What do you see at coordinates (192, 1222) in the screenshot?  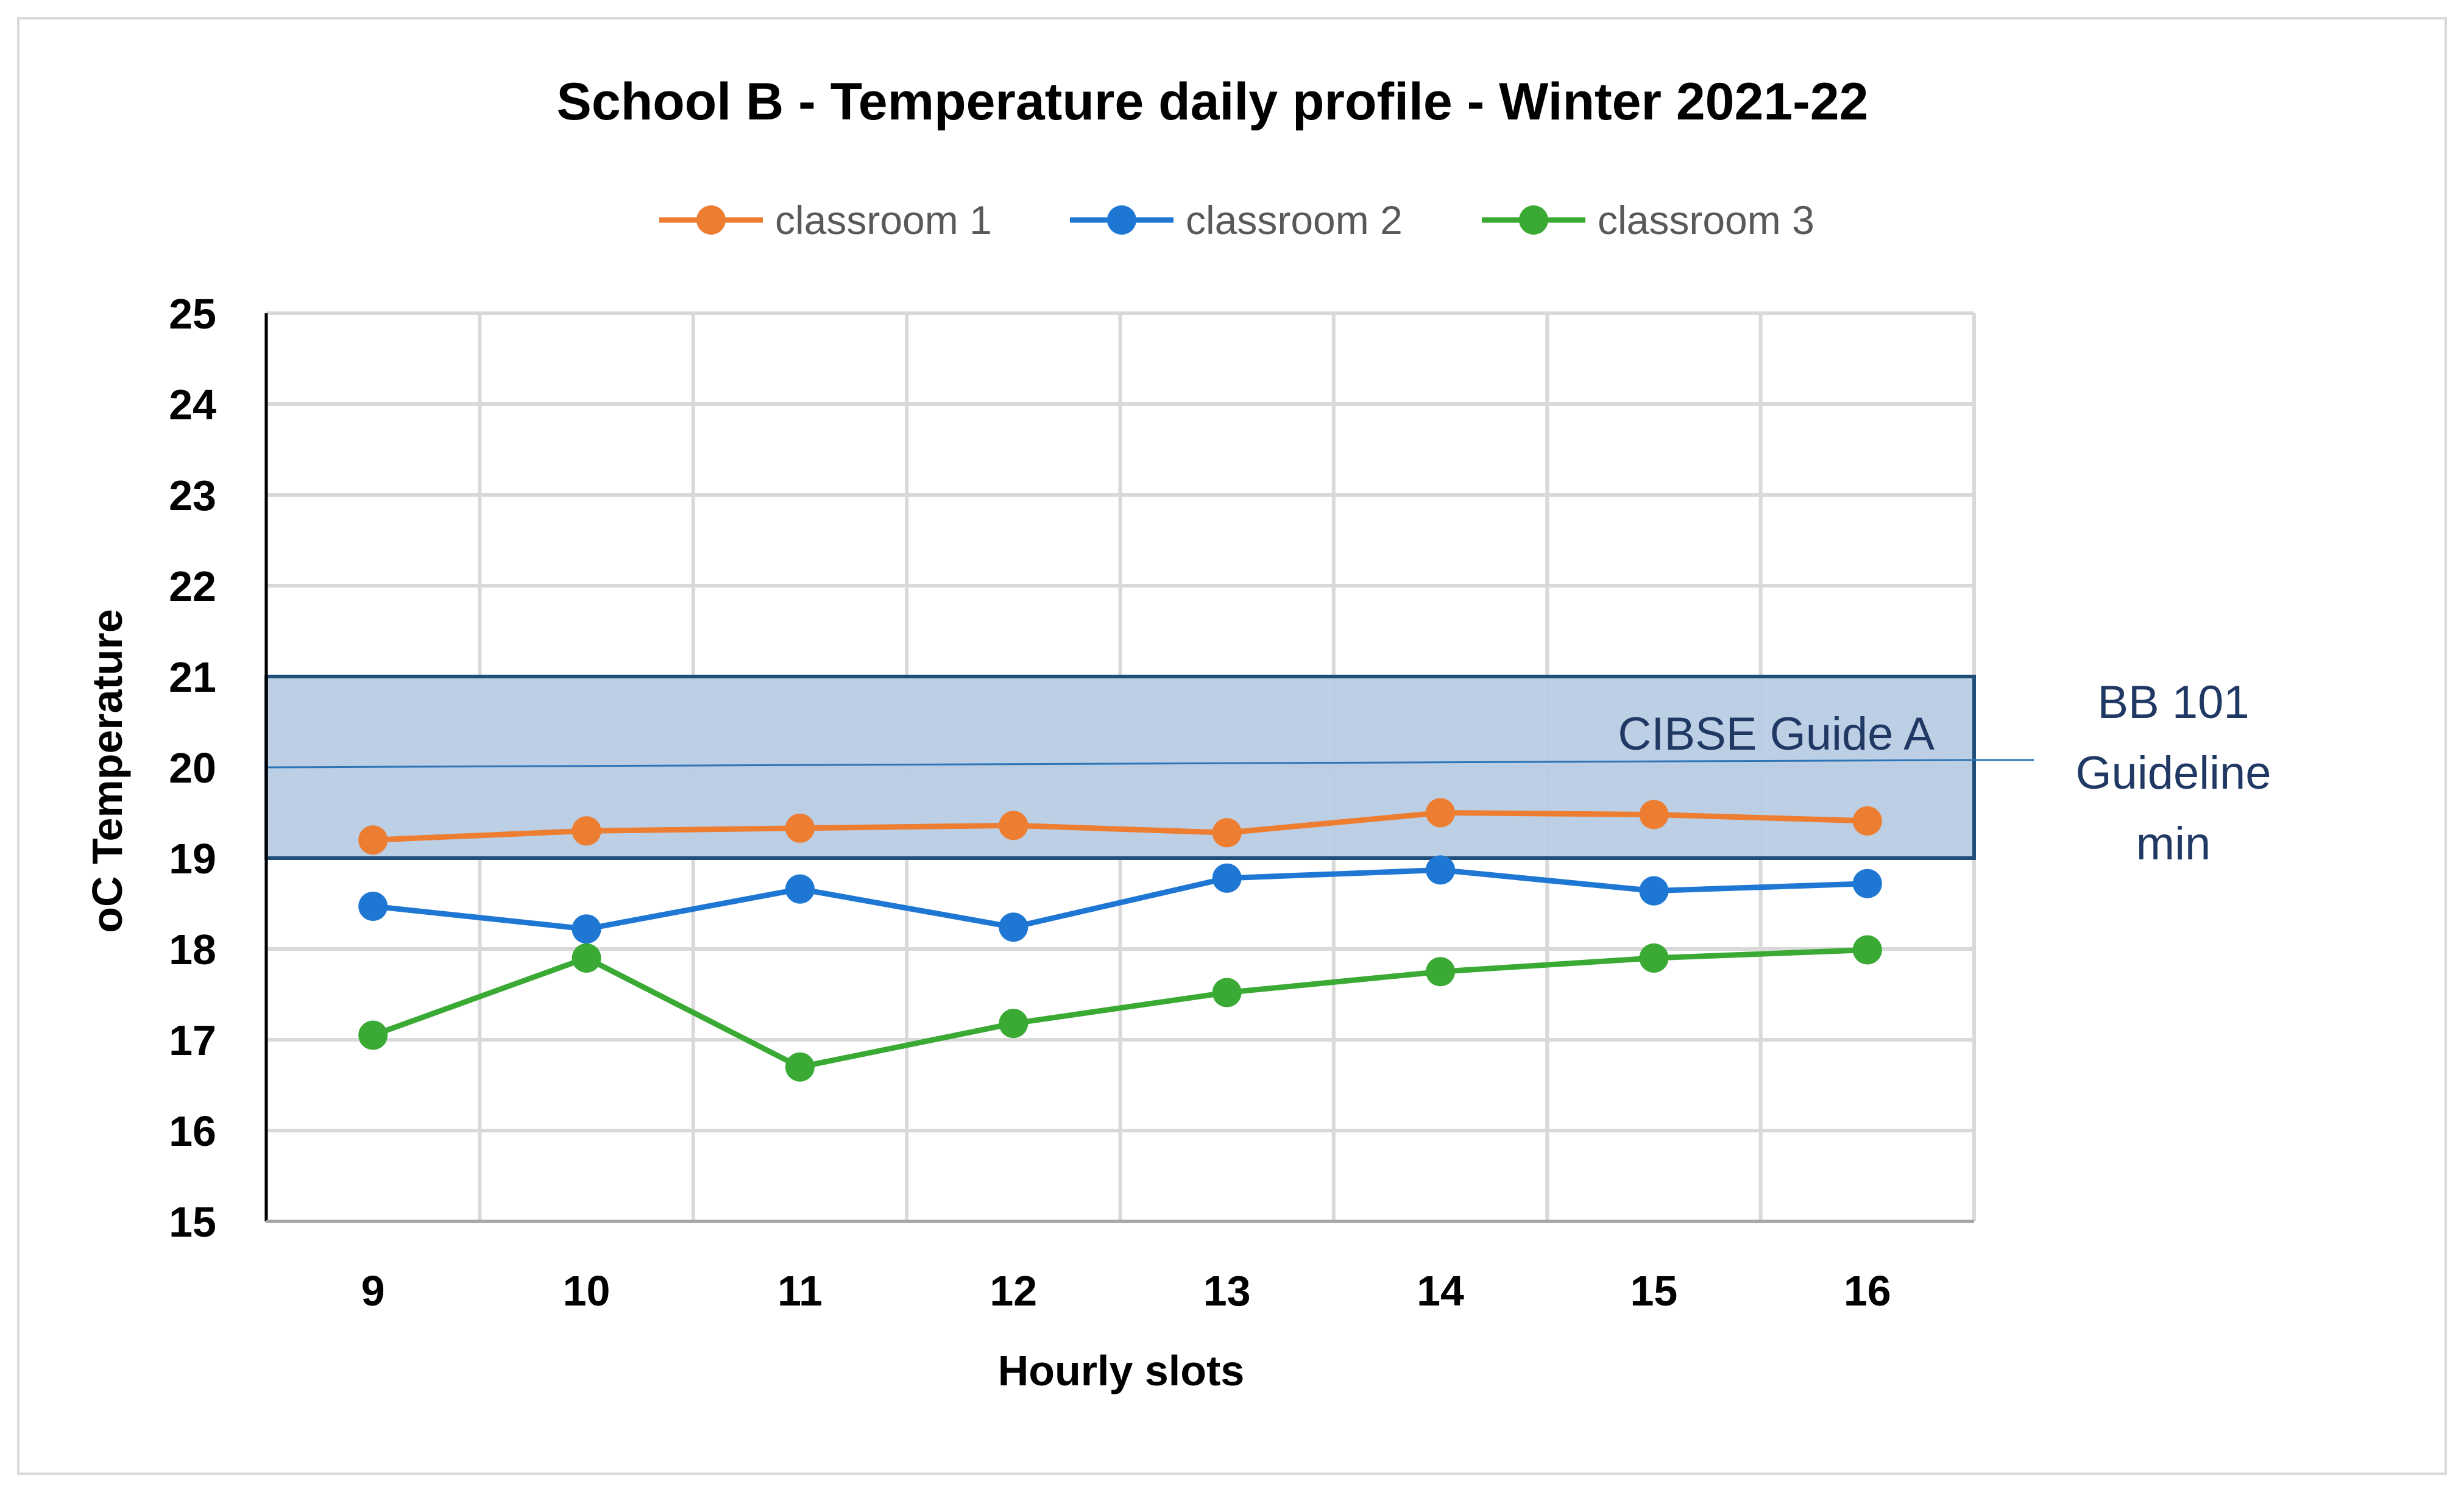 I see `y-tick-label: 15` at bounding box center [192, 1222].